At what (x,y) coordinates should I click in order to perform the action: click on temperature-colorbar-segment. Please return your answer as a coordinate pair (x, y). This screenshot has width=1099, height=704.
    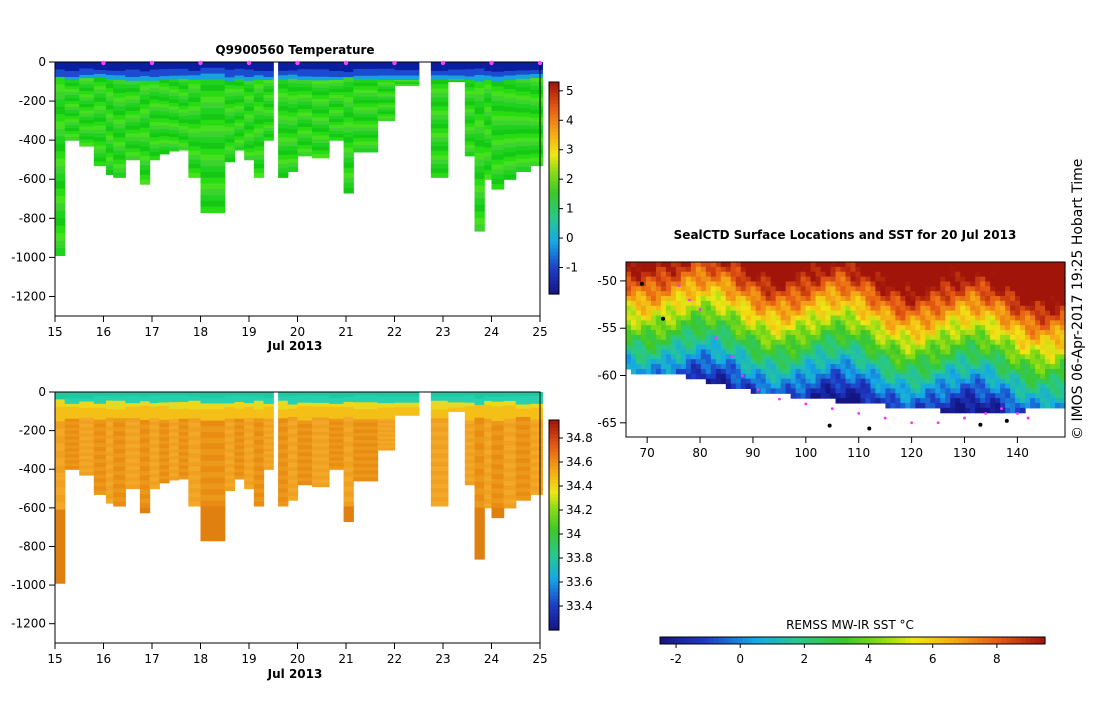
    Looking at the image, I should click on (554, 122).